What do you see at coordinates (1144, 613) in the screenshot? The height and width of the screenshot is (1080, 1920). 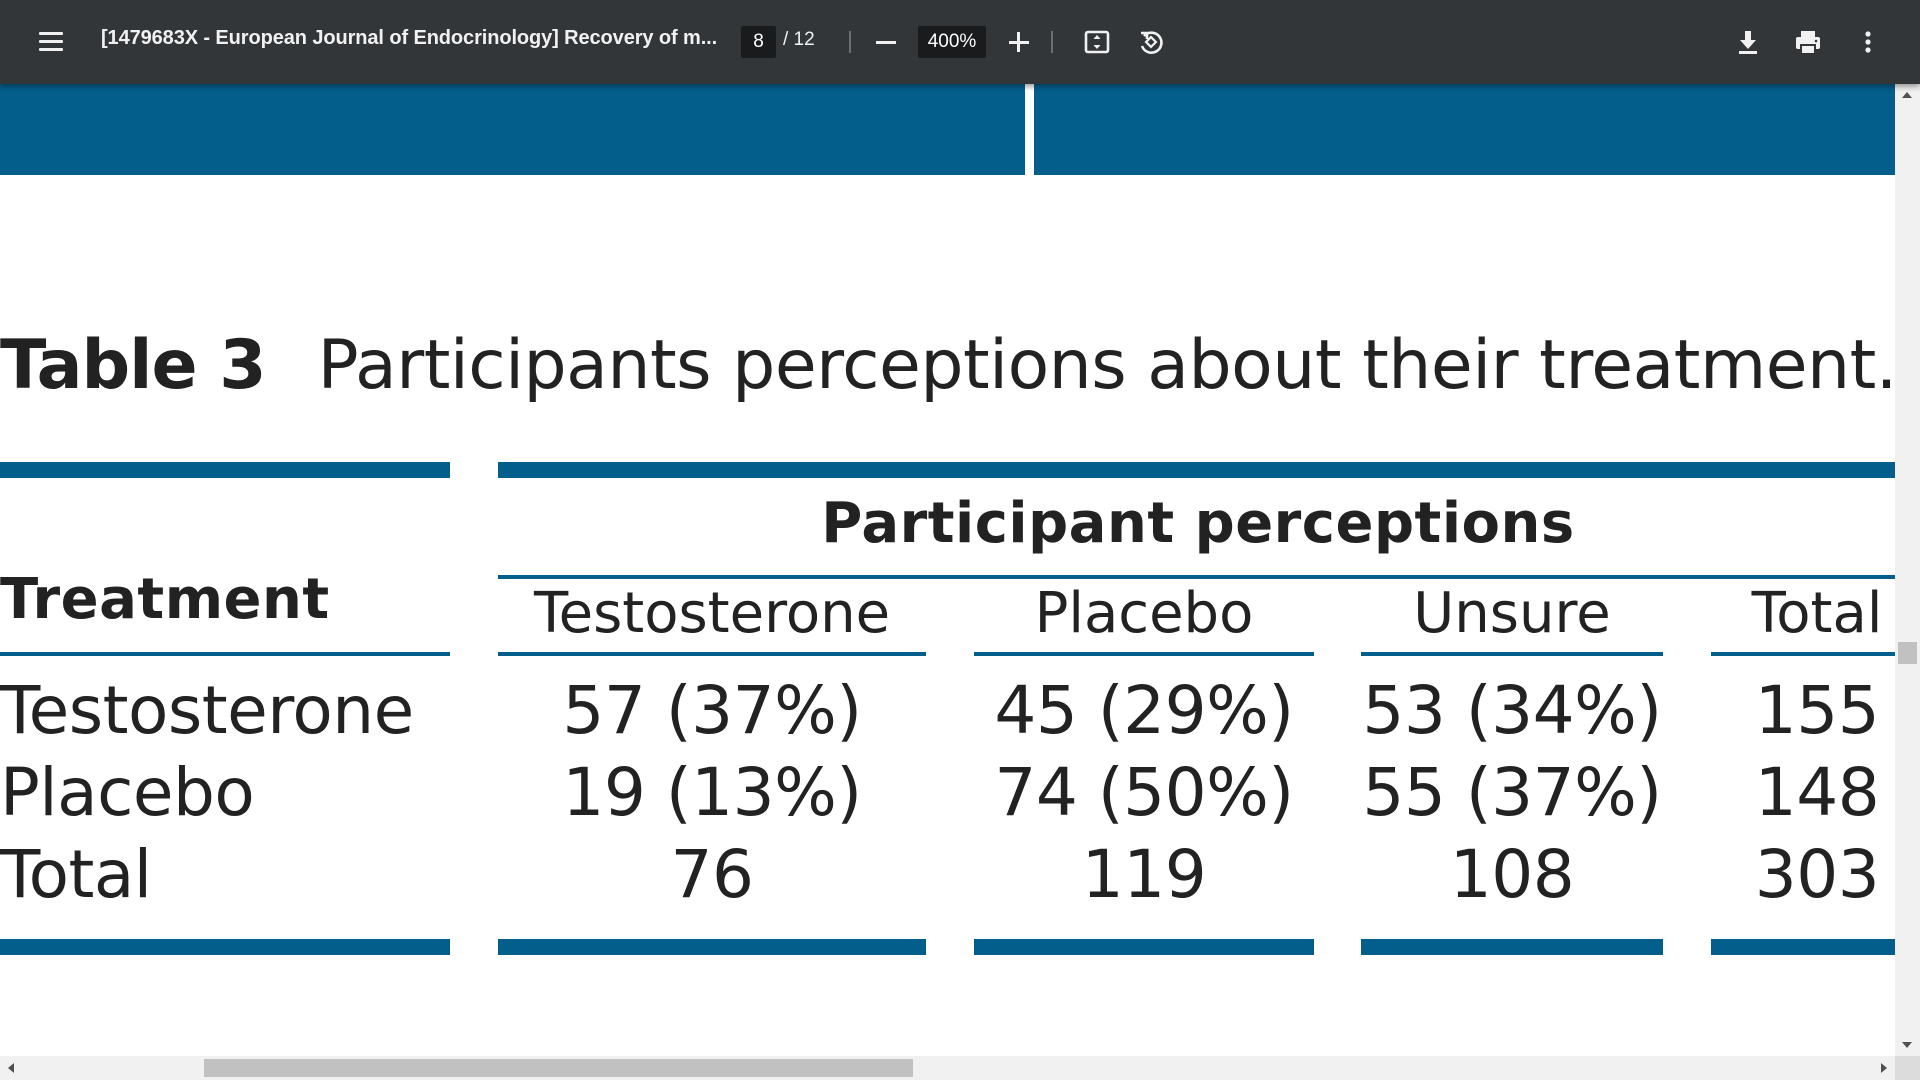 I see `column-header: Placebo` at bounding box center [1144, 613].